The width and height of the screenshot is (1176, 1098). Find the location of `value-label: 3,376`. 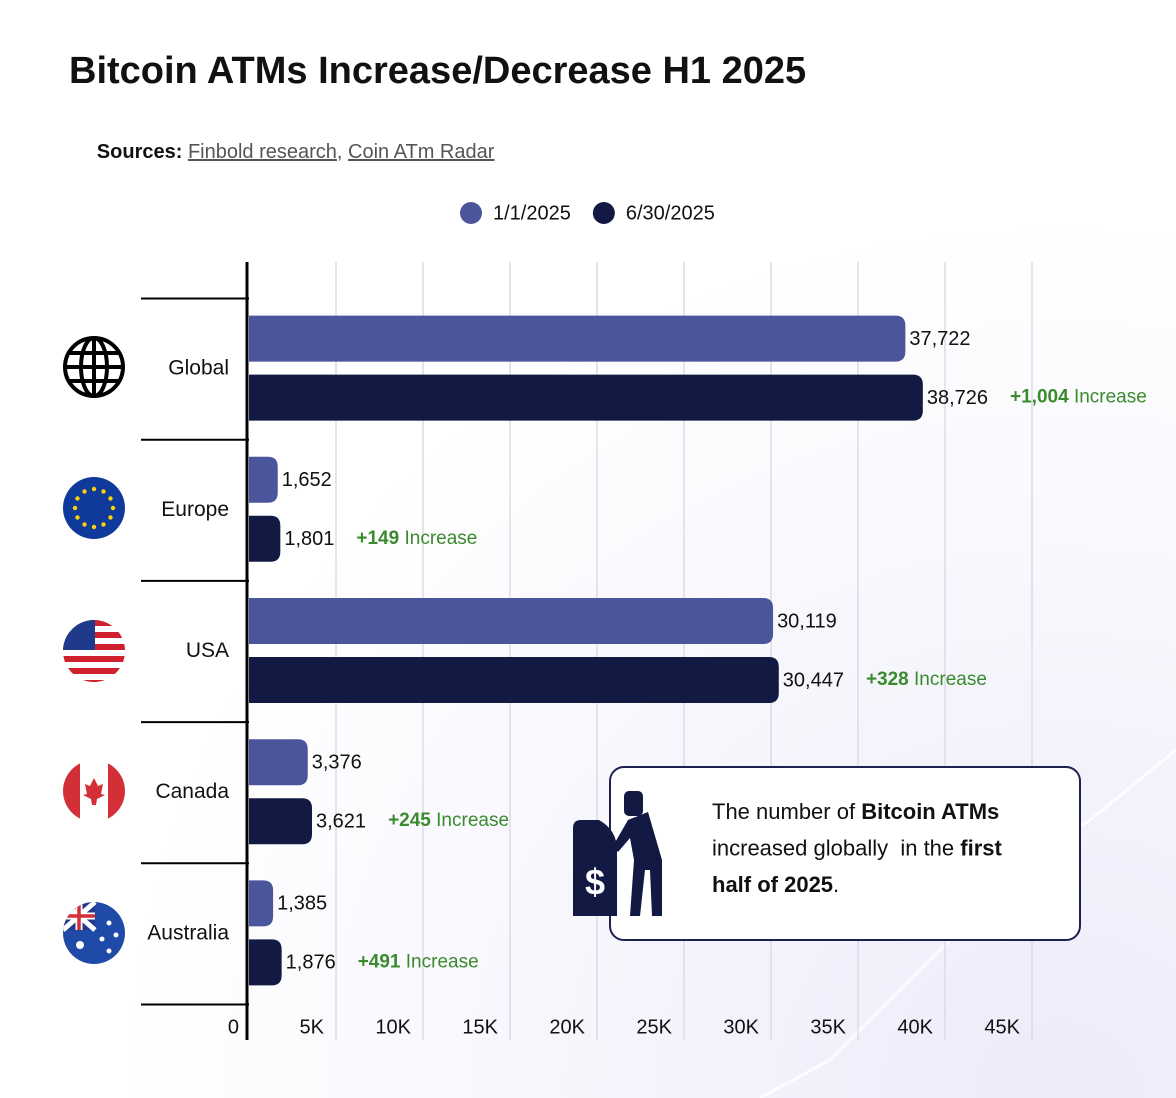

value-label: 3,376 is located at coordinates (337, 762).